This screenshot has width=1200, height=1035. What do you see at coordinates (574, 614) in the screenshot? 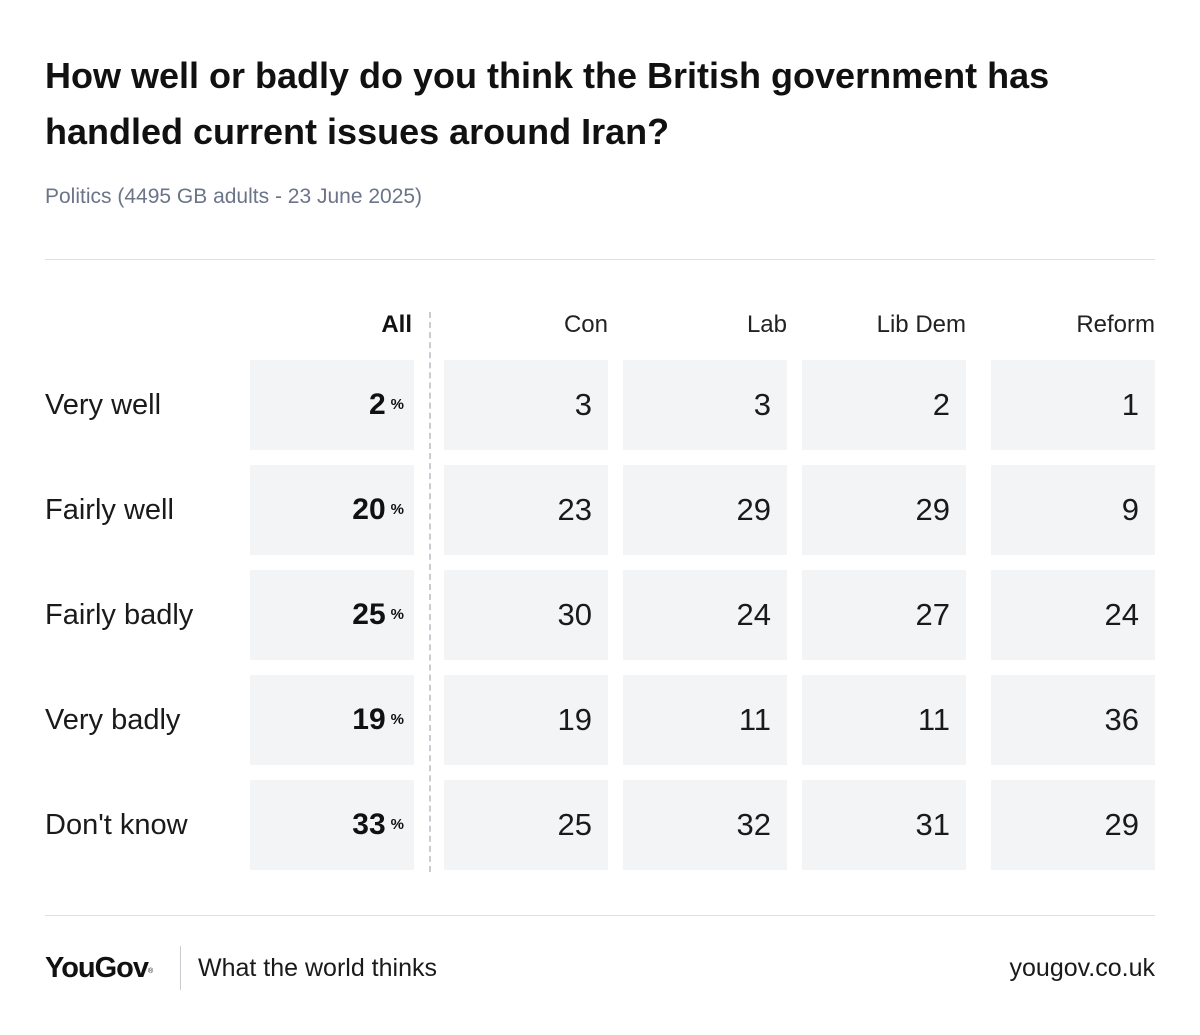
I see `cell-value: 30` at bounding box center [574, 614].